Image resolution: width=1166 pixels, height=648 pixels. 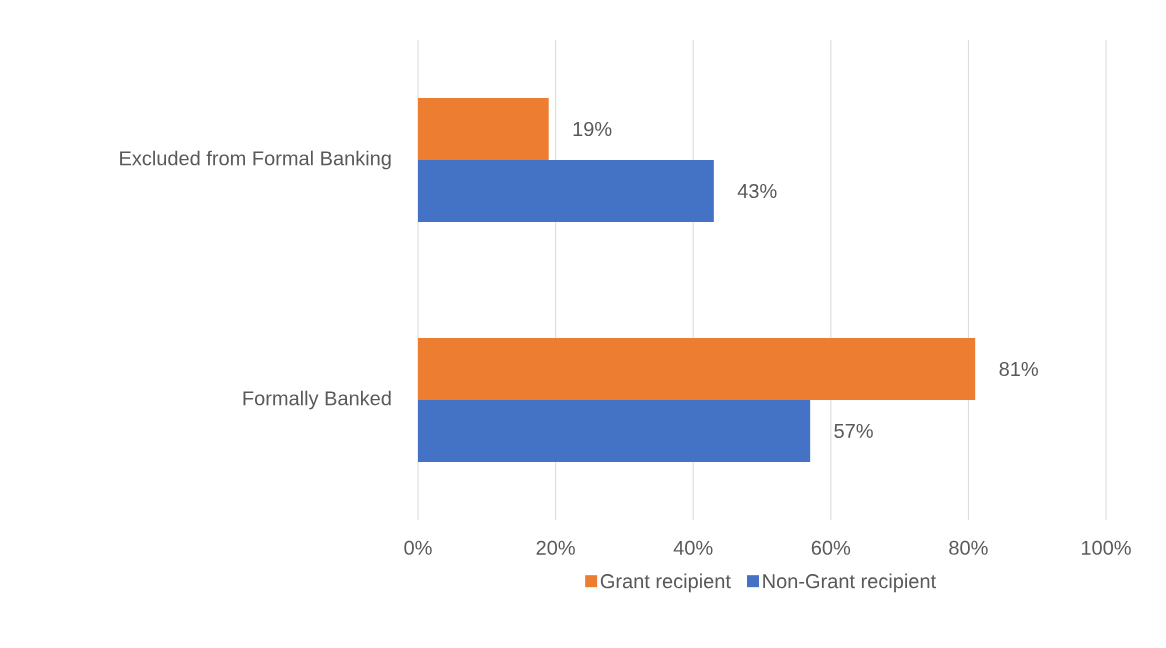 What do you see at coordinates (665, 583) in the screenshot?
I see `legend-label: Grant recipient` at bounding box center [665, 583].